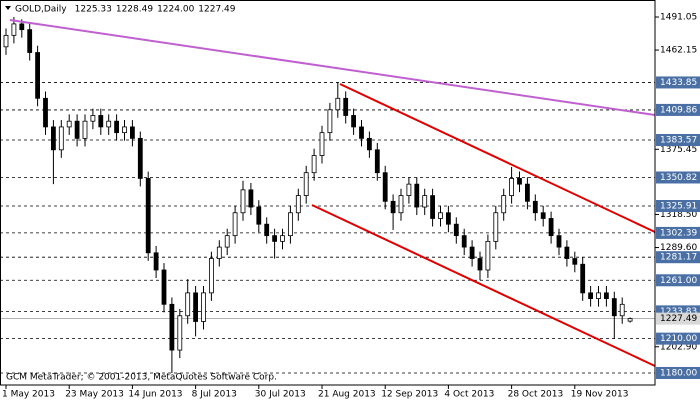 The image size is (700, 402). What do you see at coordinates (214, 395) in the screenshot?
I see `x-tick-label: 8 Jul 2013` at bounding box center [214, 395].